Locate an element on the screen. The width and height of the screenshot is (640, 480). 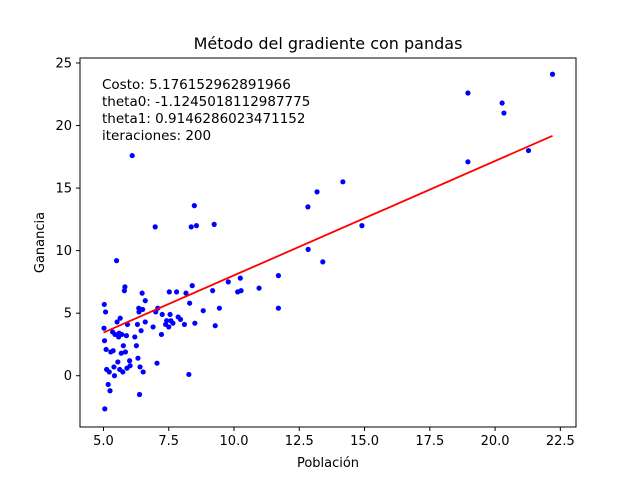
x-tick-label: 22.5 is located at coordinates (560, 441).